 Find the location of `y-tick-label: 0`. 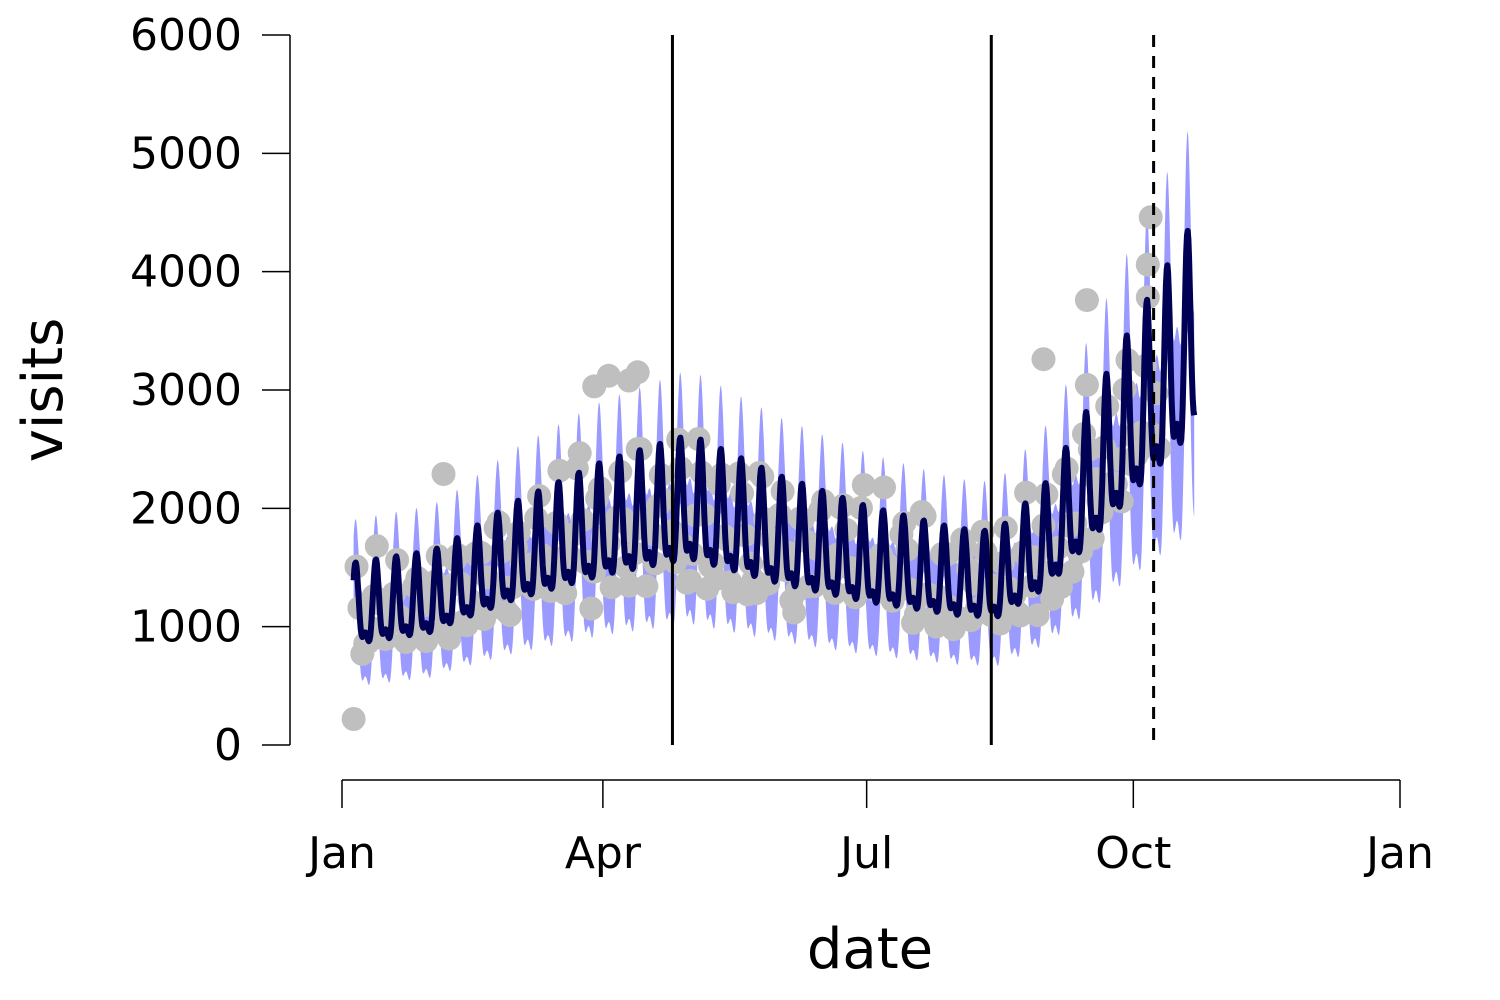

y-tick-label: 0 is located at coordinates (228, 745).